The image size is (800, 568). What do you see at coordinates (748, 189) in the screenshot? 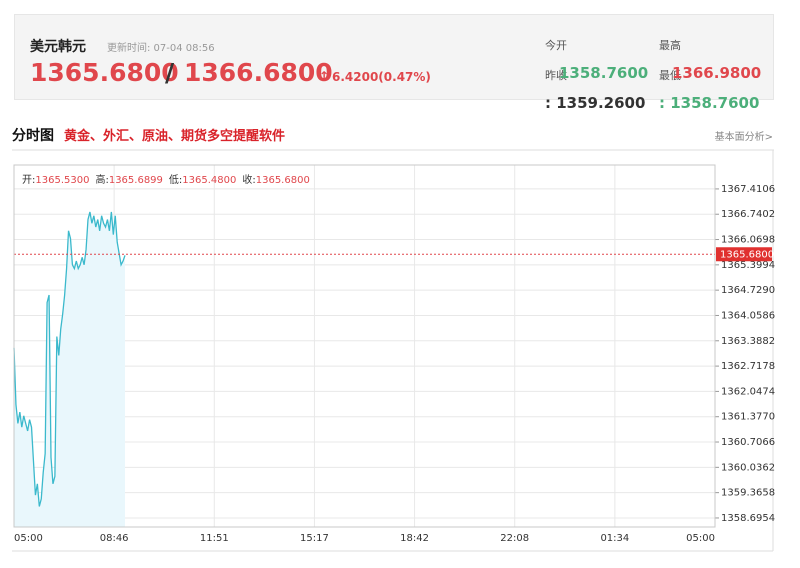
I see `y-tick-label: 1367.4106` at bounding box center [748, 189].